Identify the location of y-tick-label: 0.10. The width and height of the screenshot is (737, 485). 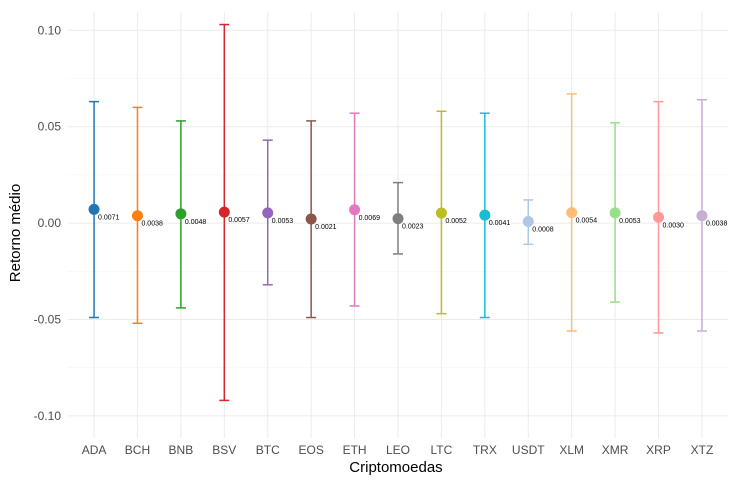
(50, 30).